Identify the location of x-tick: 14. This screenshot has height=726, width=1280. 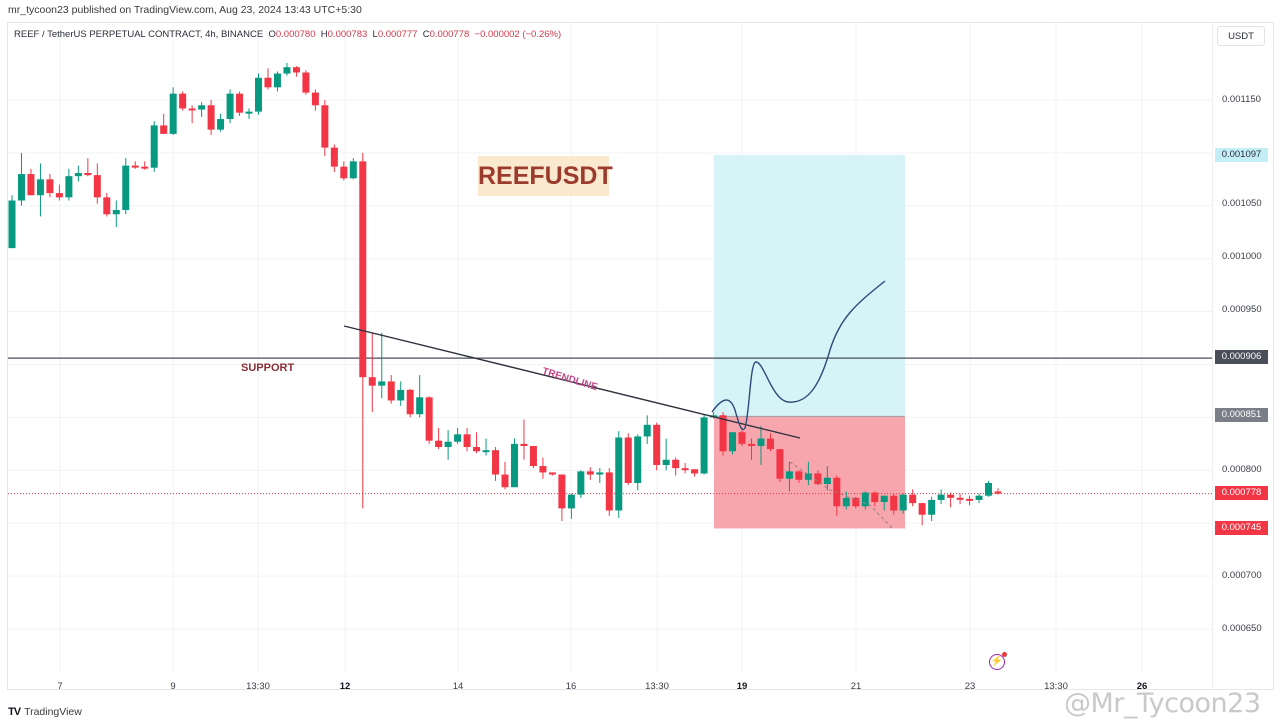
(458, 686).